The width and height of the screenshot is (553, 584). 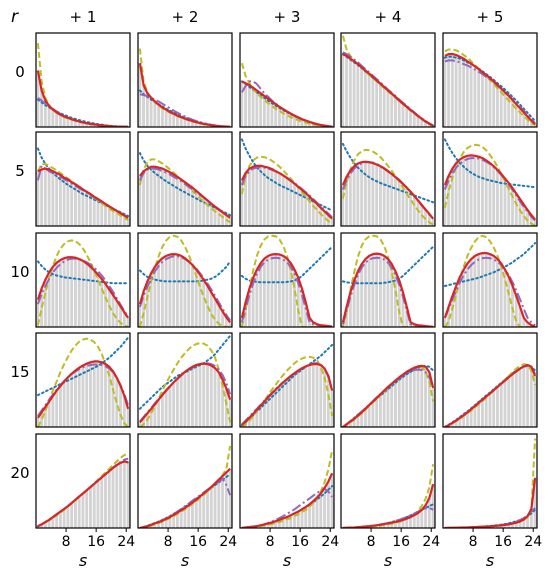 What do you see at coordinates (286, 280) in the screenshot?
I see `olive-series-line` at bounding box center [286, 280].